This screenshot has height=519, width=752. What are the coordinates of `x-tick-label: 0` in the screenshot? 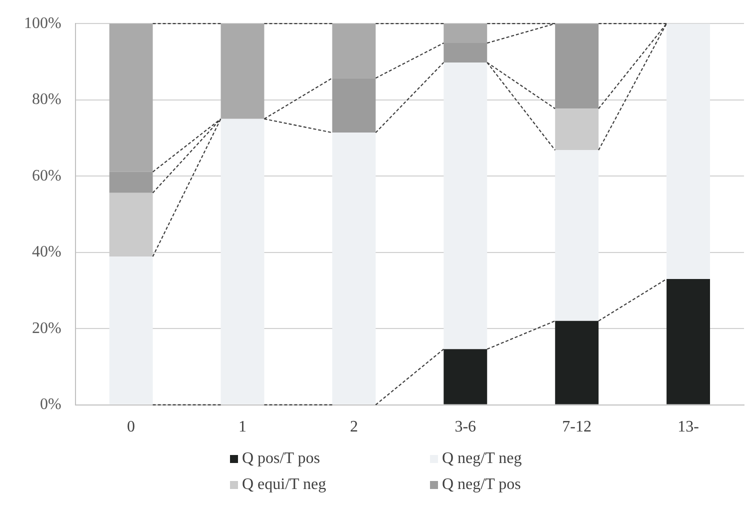 It's located at (131, 427).